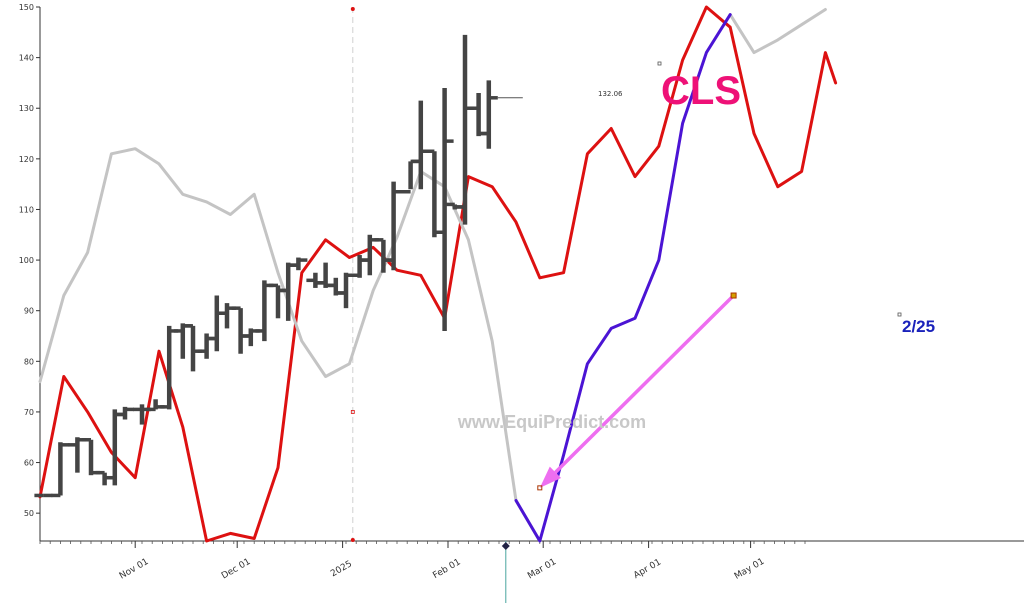  Describe the element at coordinates (352, 540) in the screenshot. I see `marker-bottom-dot` at that location.